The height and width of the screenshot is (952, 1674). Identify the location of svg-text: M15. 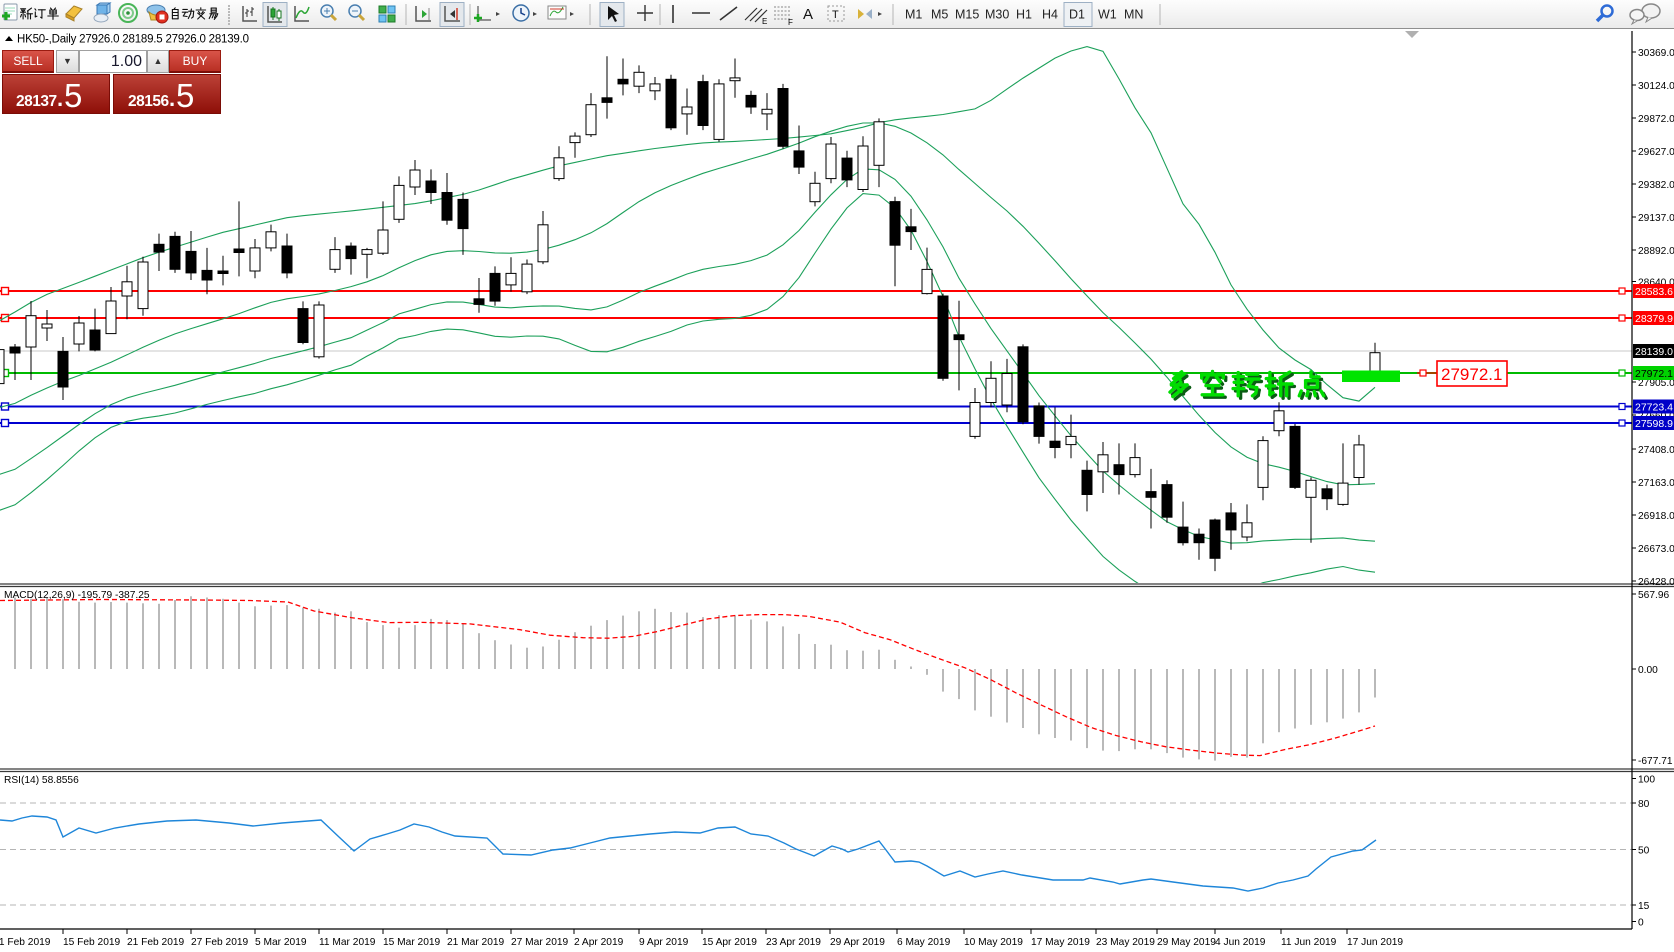
(967, 15).